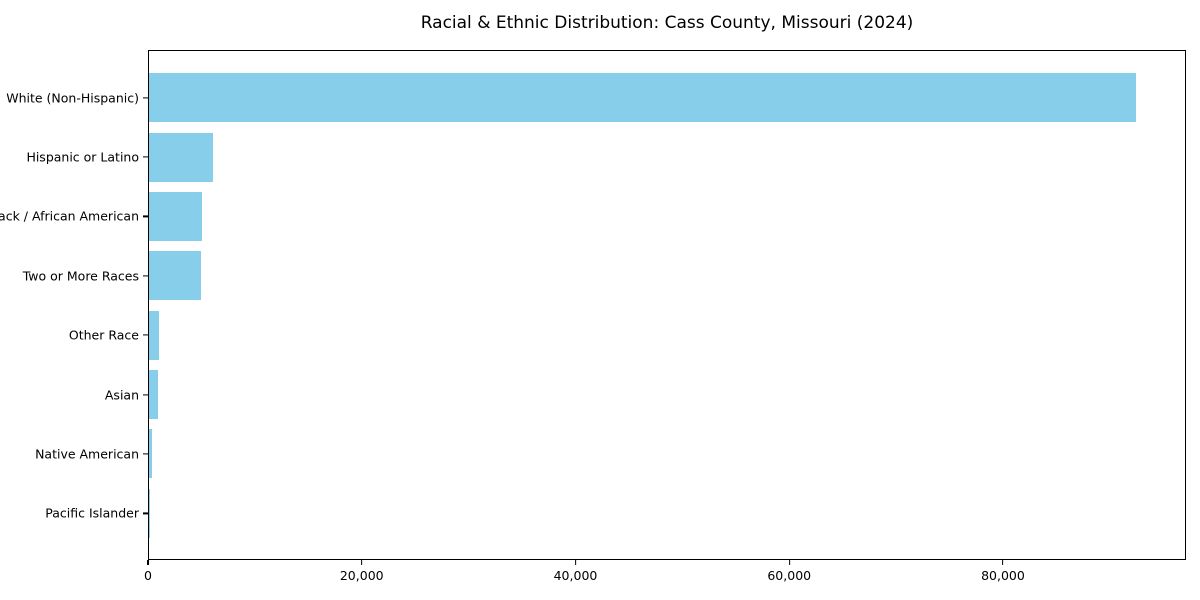  Describe the element at coordinates (627, 335) in the screenshot. I see `bar-row: Other Race` at that location.